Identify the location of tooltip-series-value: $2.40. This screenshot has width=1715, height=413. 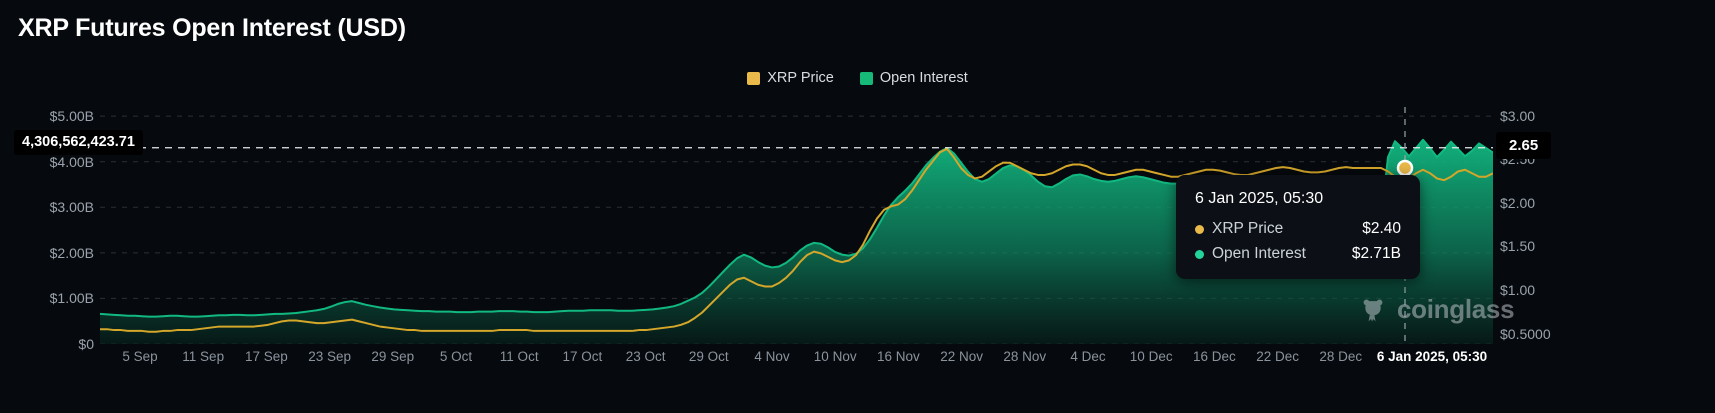
(1381, 228).